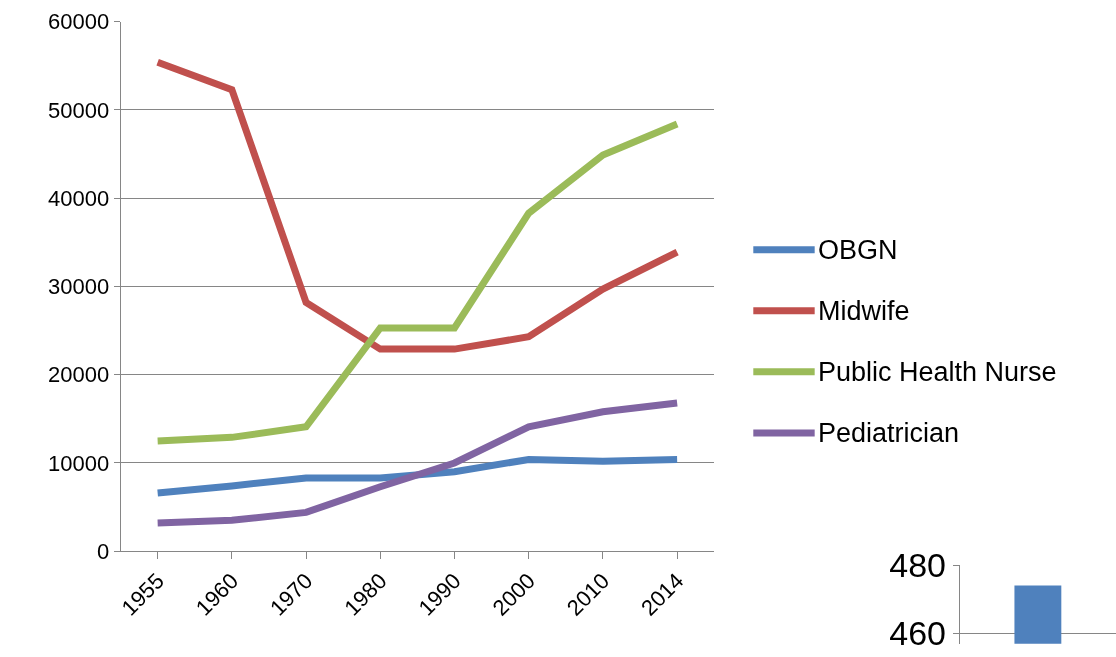  What do you see at coordinates (78, 198) in the screenshot?
I see `y-tick-label: 40000` at bounding box center [78, 198].